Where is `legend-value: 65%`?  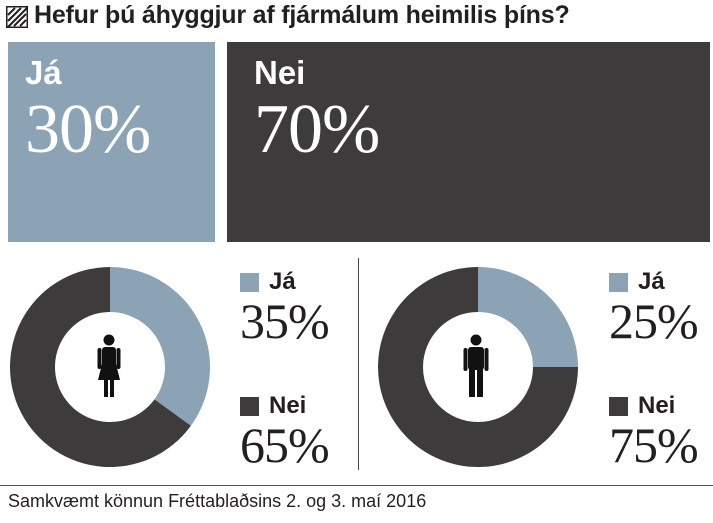
legend-value: 65% is located at coordinates (285, 445).